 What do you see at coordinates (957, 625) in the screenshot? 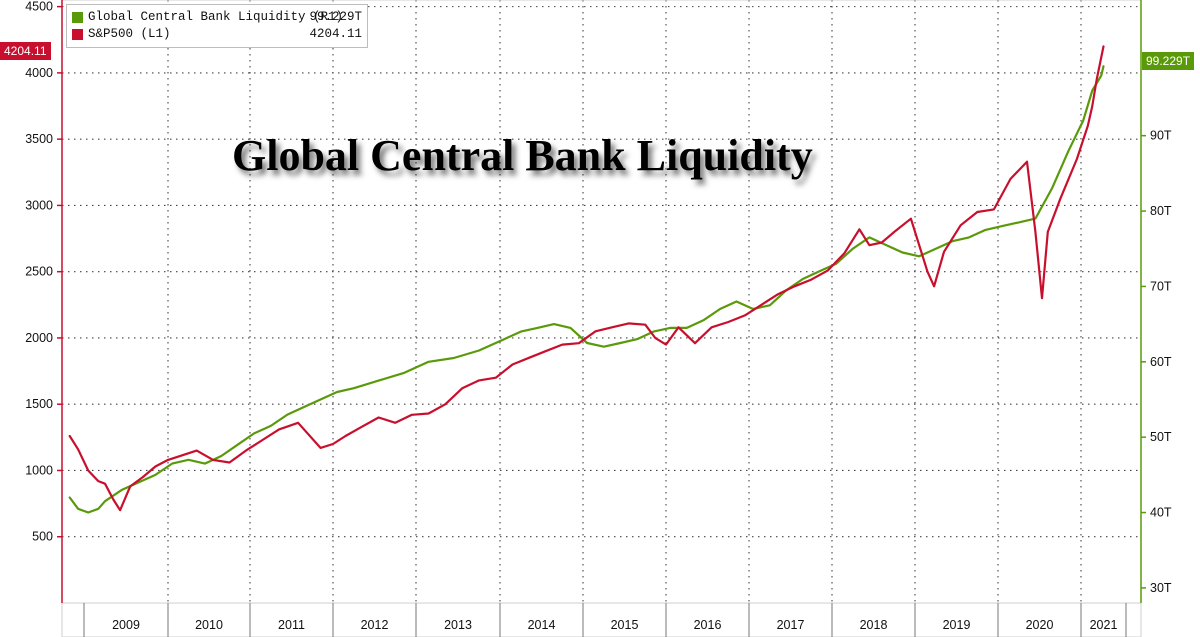
I see `x-tick-label: 2019` at bounding box center [957, 625].